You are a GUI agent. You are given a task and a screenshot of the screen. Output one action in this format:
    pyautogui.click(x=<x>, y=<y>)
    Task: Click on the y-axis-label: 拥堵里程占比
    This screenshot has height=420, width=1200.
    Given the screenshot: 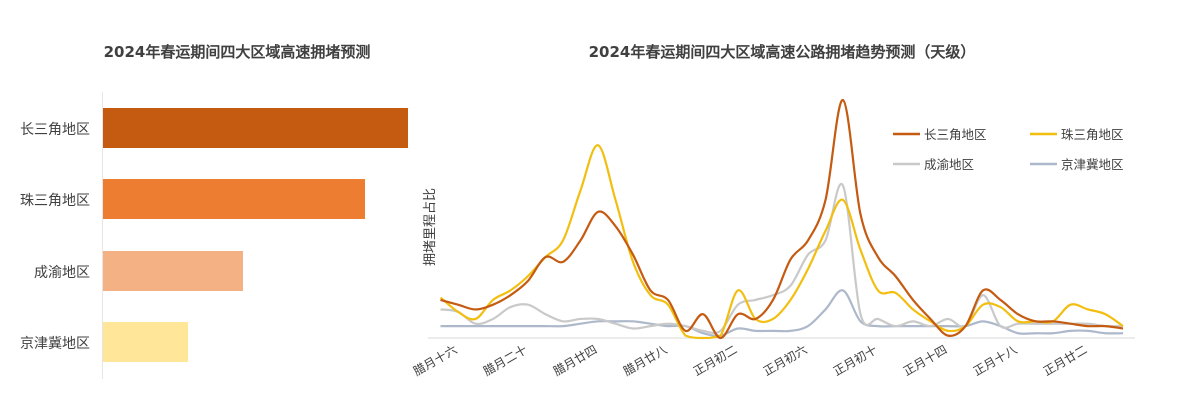 What is the action you would take?
    pyautogui.click(x=430, y=227)
    